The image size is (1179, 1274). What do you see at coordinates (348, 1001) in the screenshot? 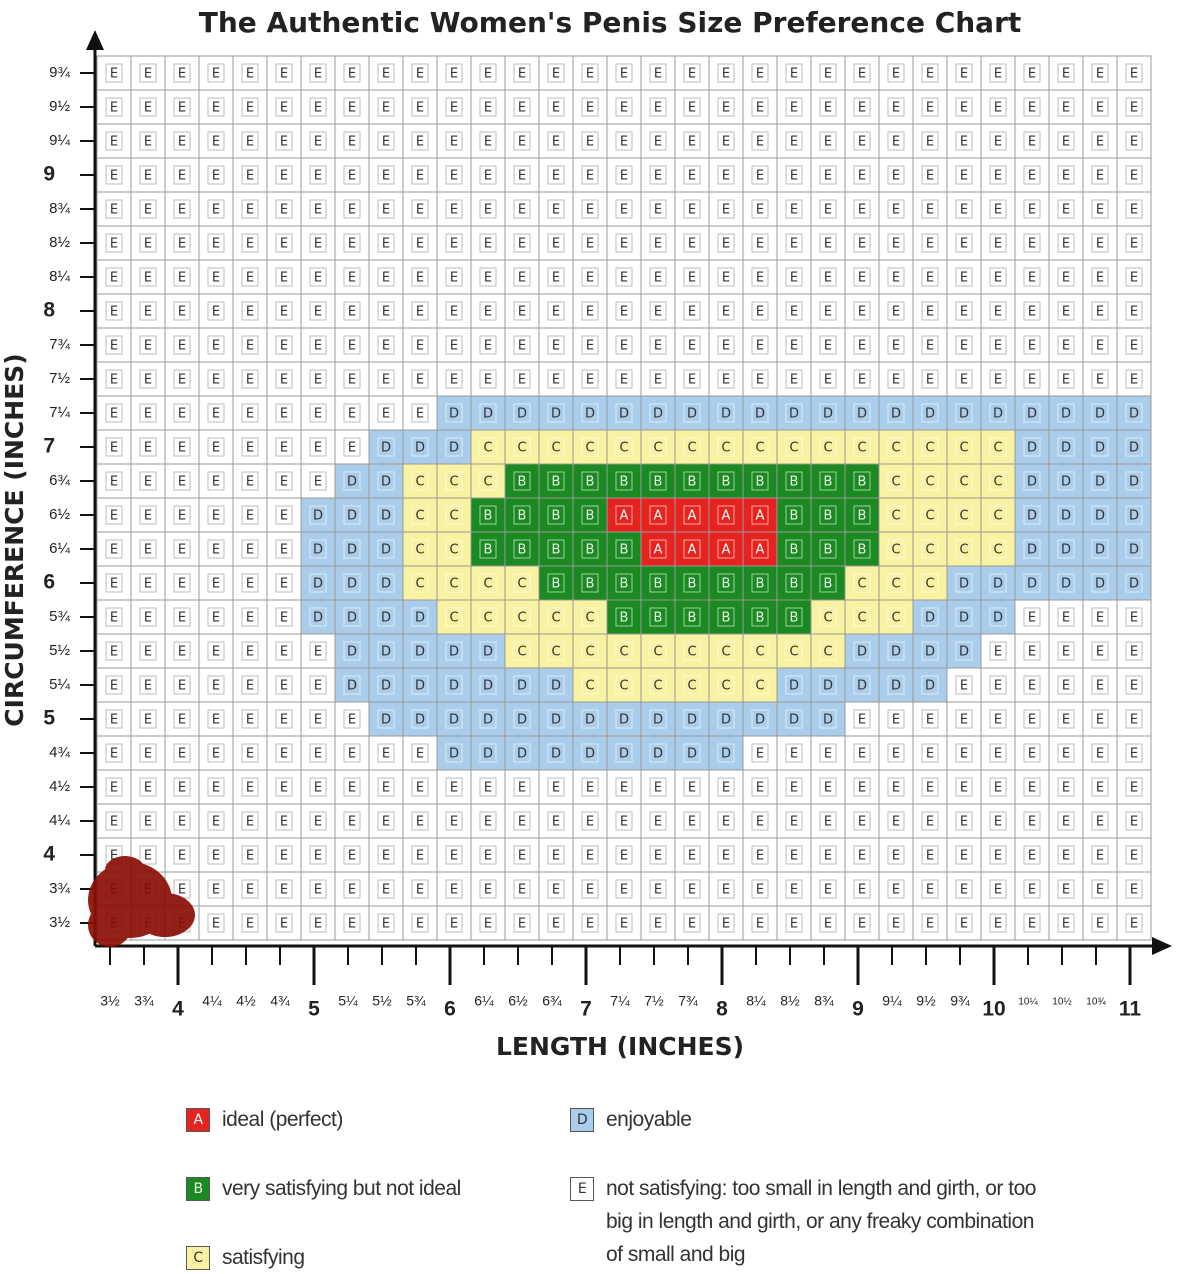
I see `x-tick-label: 5¼` at bounding box center [348, 1001].